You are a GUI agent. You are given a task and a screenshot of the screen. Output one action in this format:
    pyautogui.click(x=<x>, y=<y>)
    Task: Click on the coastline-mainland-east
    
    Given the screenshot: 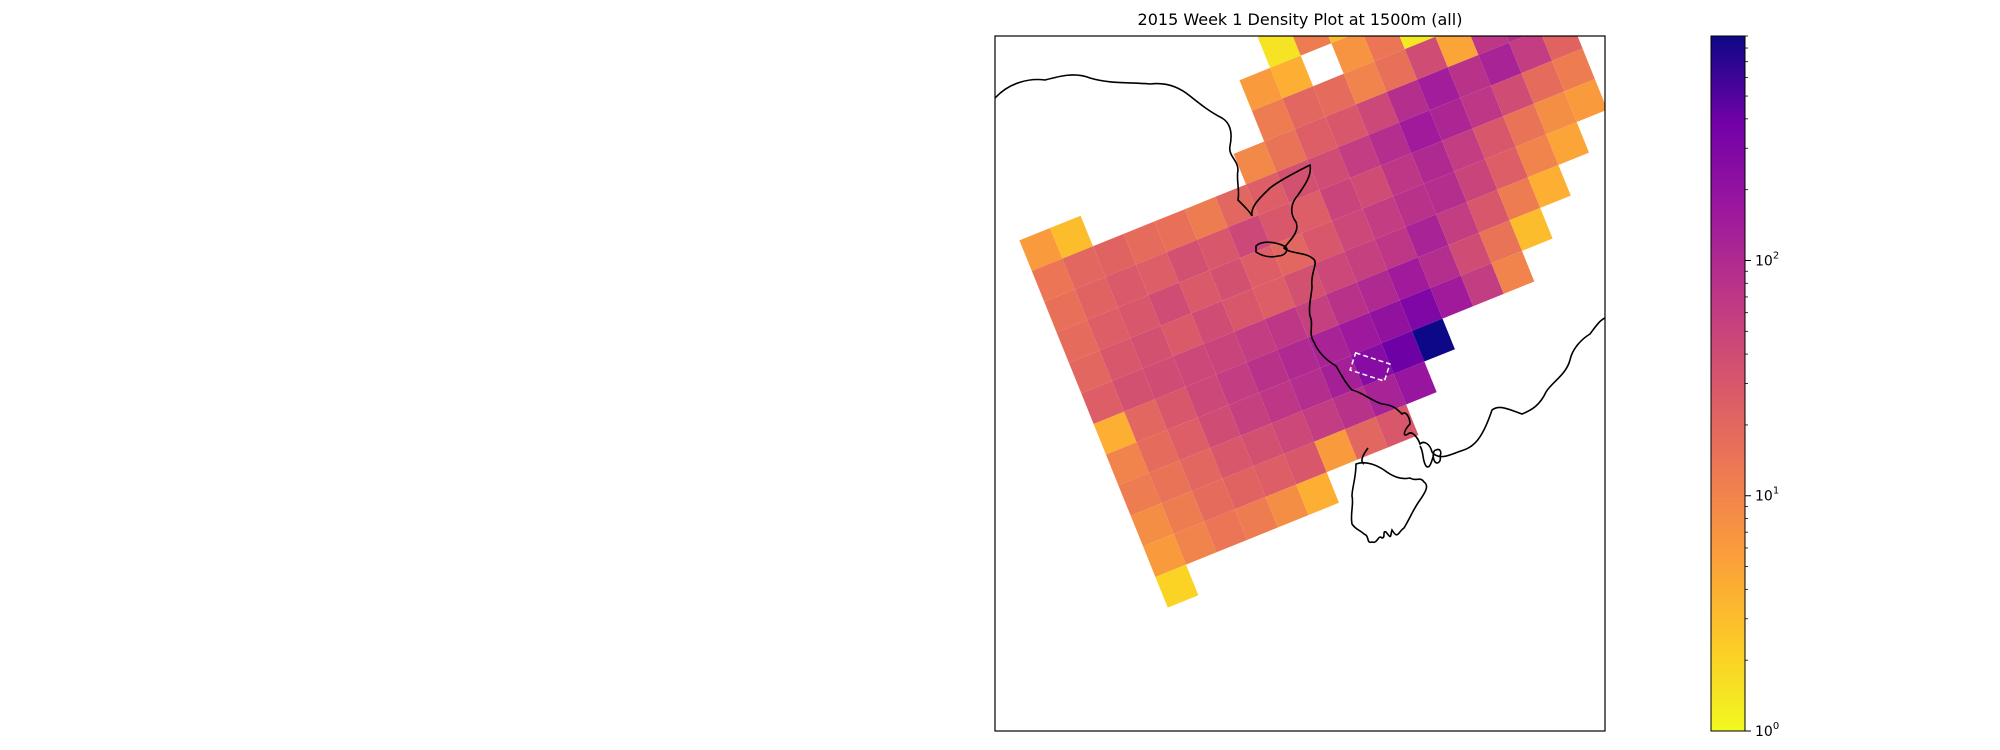 What is the action you would take?
    pyautogui.click(x=1427, y=456)
    